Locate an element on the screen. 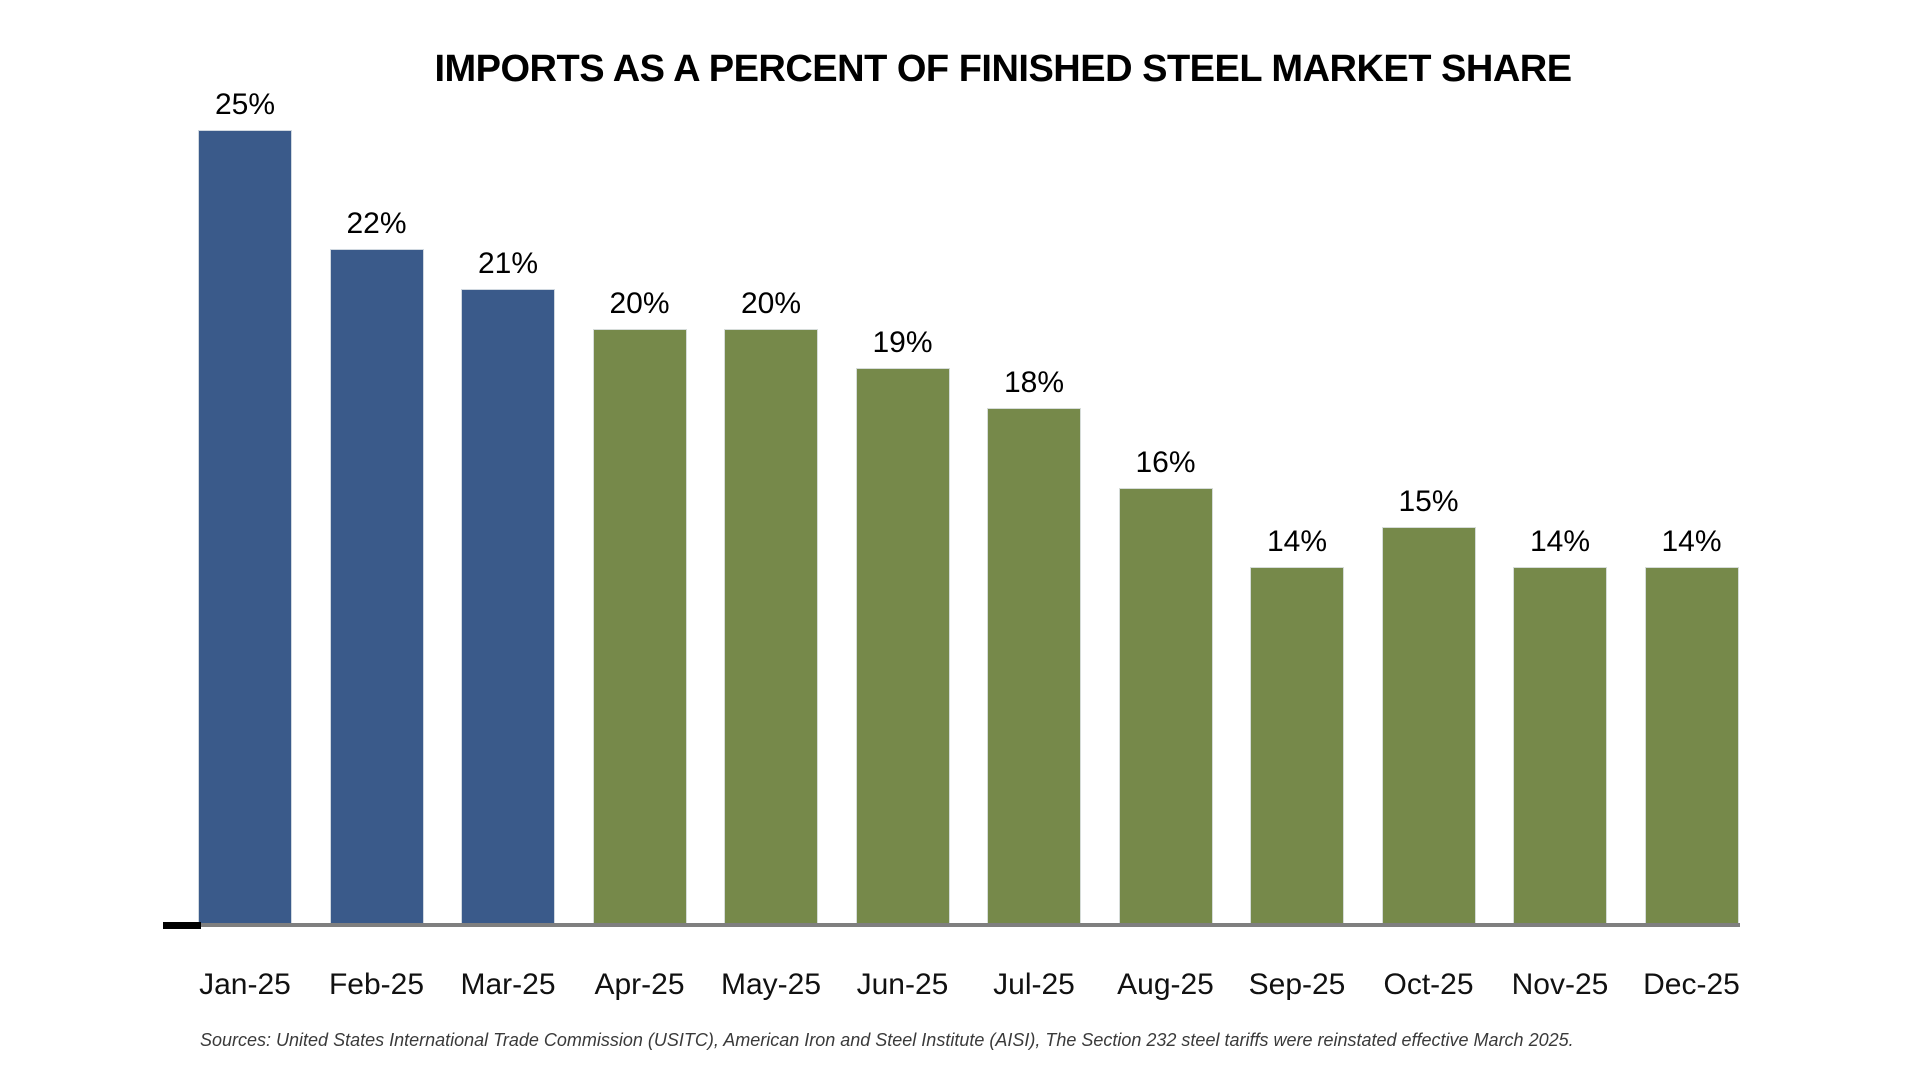  x-tick-label-nov-25: Nov-25 is located at coordinates (1560, 984).